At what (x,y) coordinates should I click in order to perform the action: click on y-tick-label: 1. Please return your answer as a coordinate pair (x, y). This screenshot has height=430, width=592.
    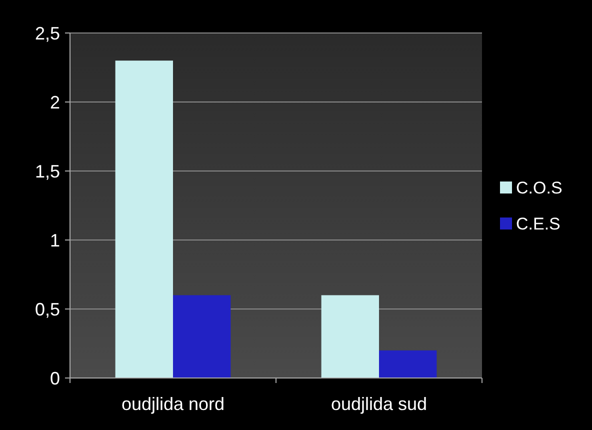
    Looking at the image, I should click on (55, 240).